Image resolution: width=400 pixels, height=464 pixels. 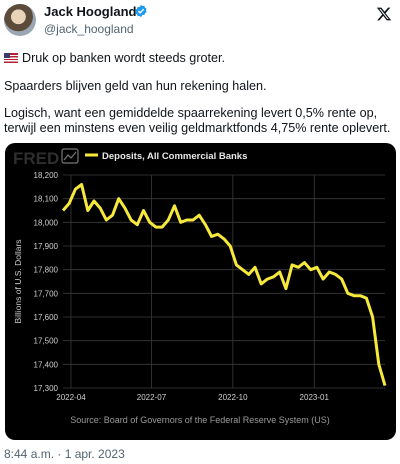 What do you see at coordinates (46, 364) in the screenshot?
I see `y-tick-label: 17,400` at bounding box center [46, 364].